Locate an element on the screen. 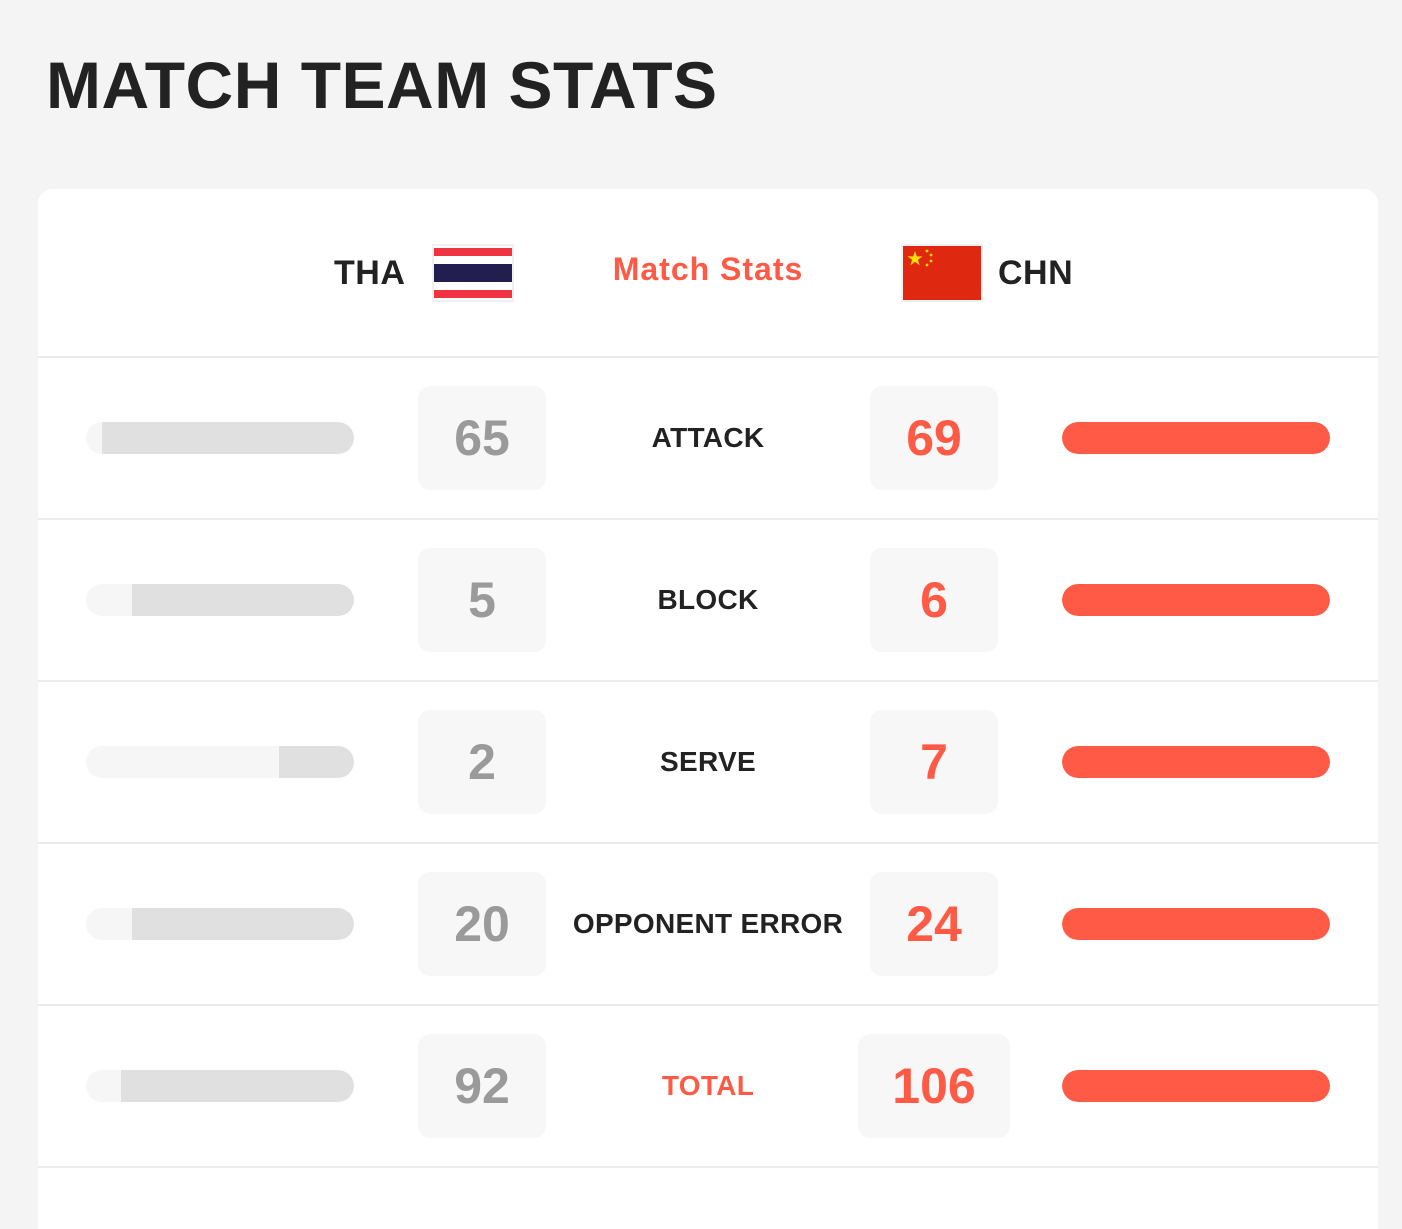  stat-label: OPPONENT ERROR is located at coordinates (708, 923).